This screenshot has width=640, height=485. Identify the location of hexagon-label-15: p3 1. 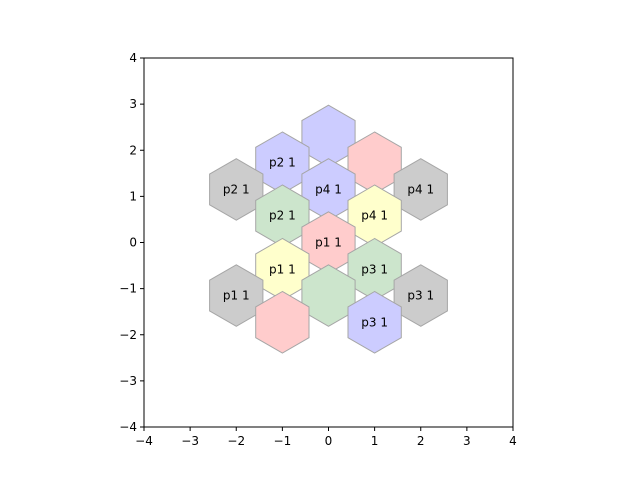
(374, 322).